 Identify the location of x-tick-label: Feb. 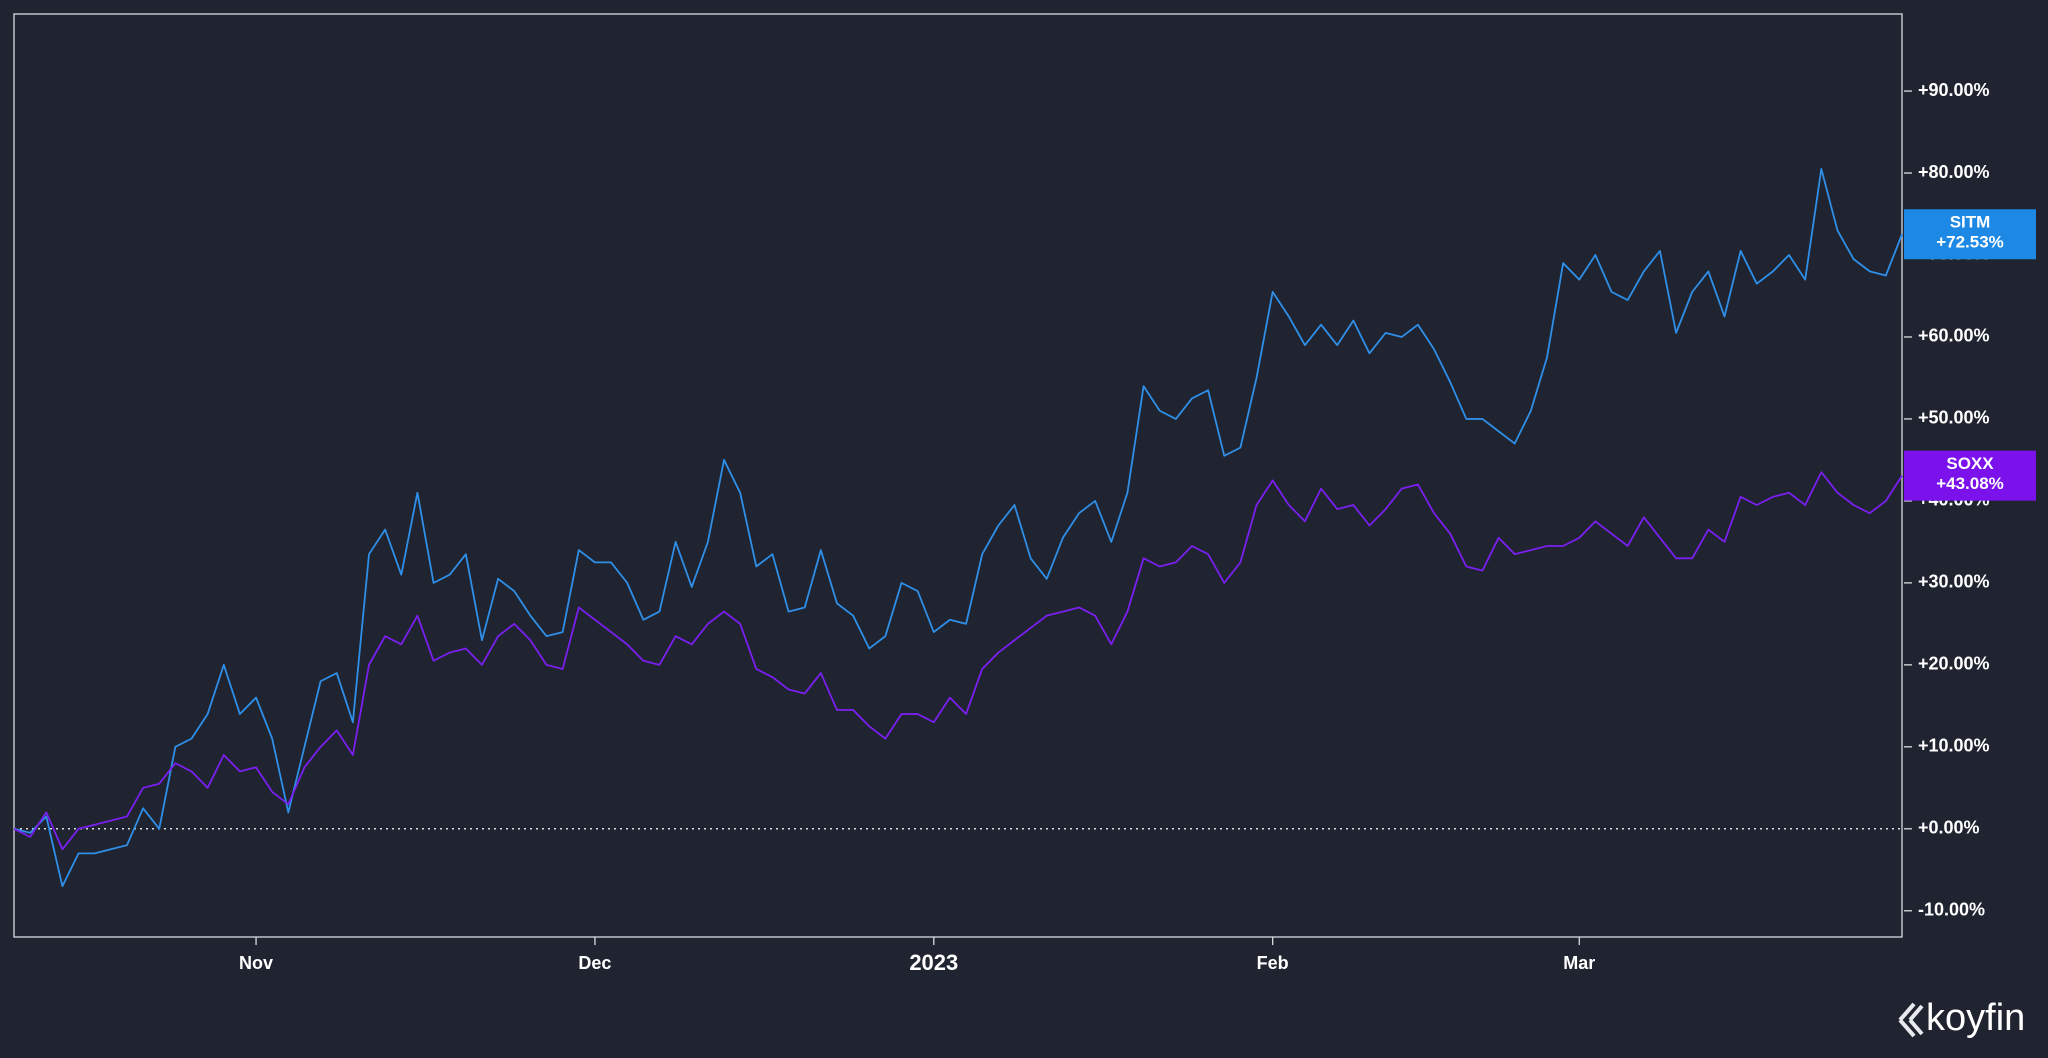
(1273, 963).